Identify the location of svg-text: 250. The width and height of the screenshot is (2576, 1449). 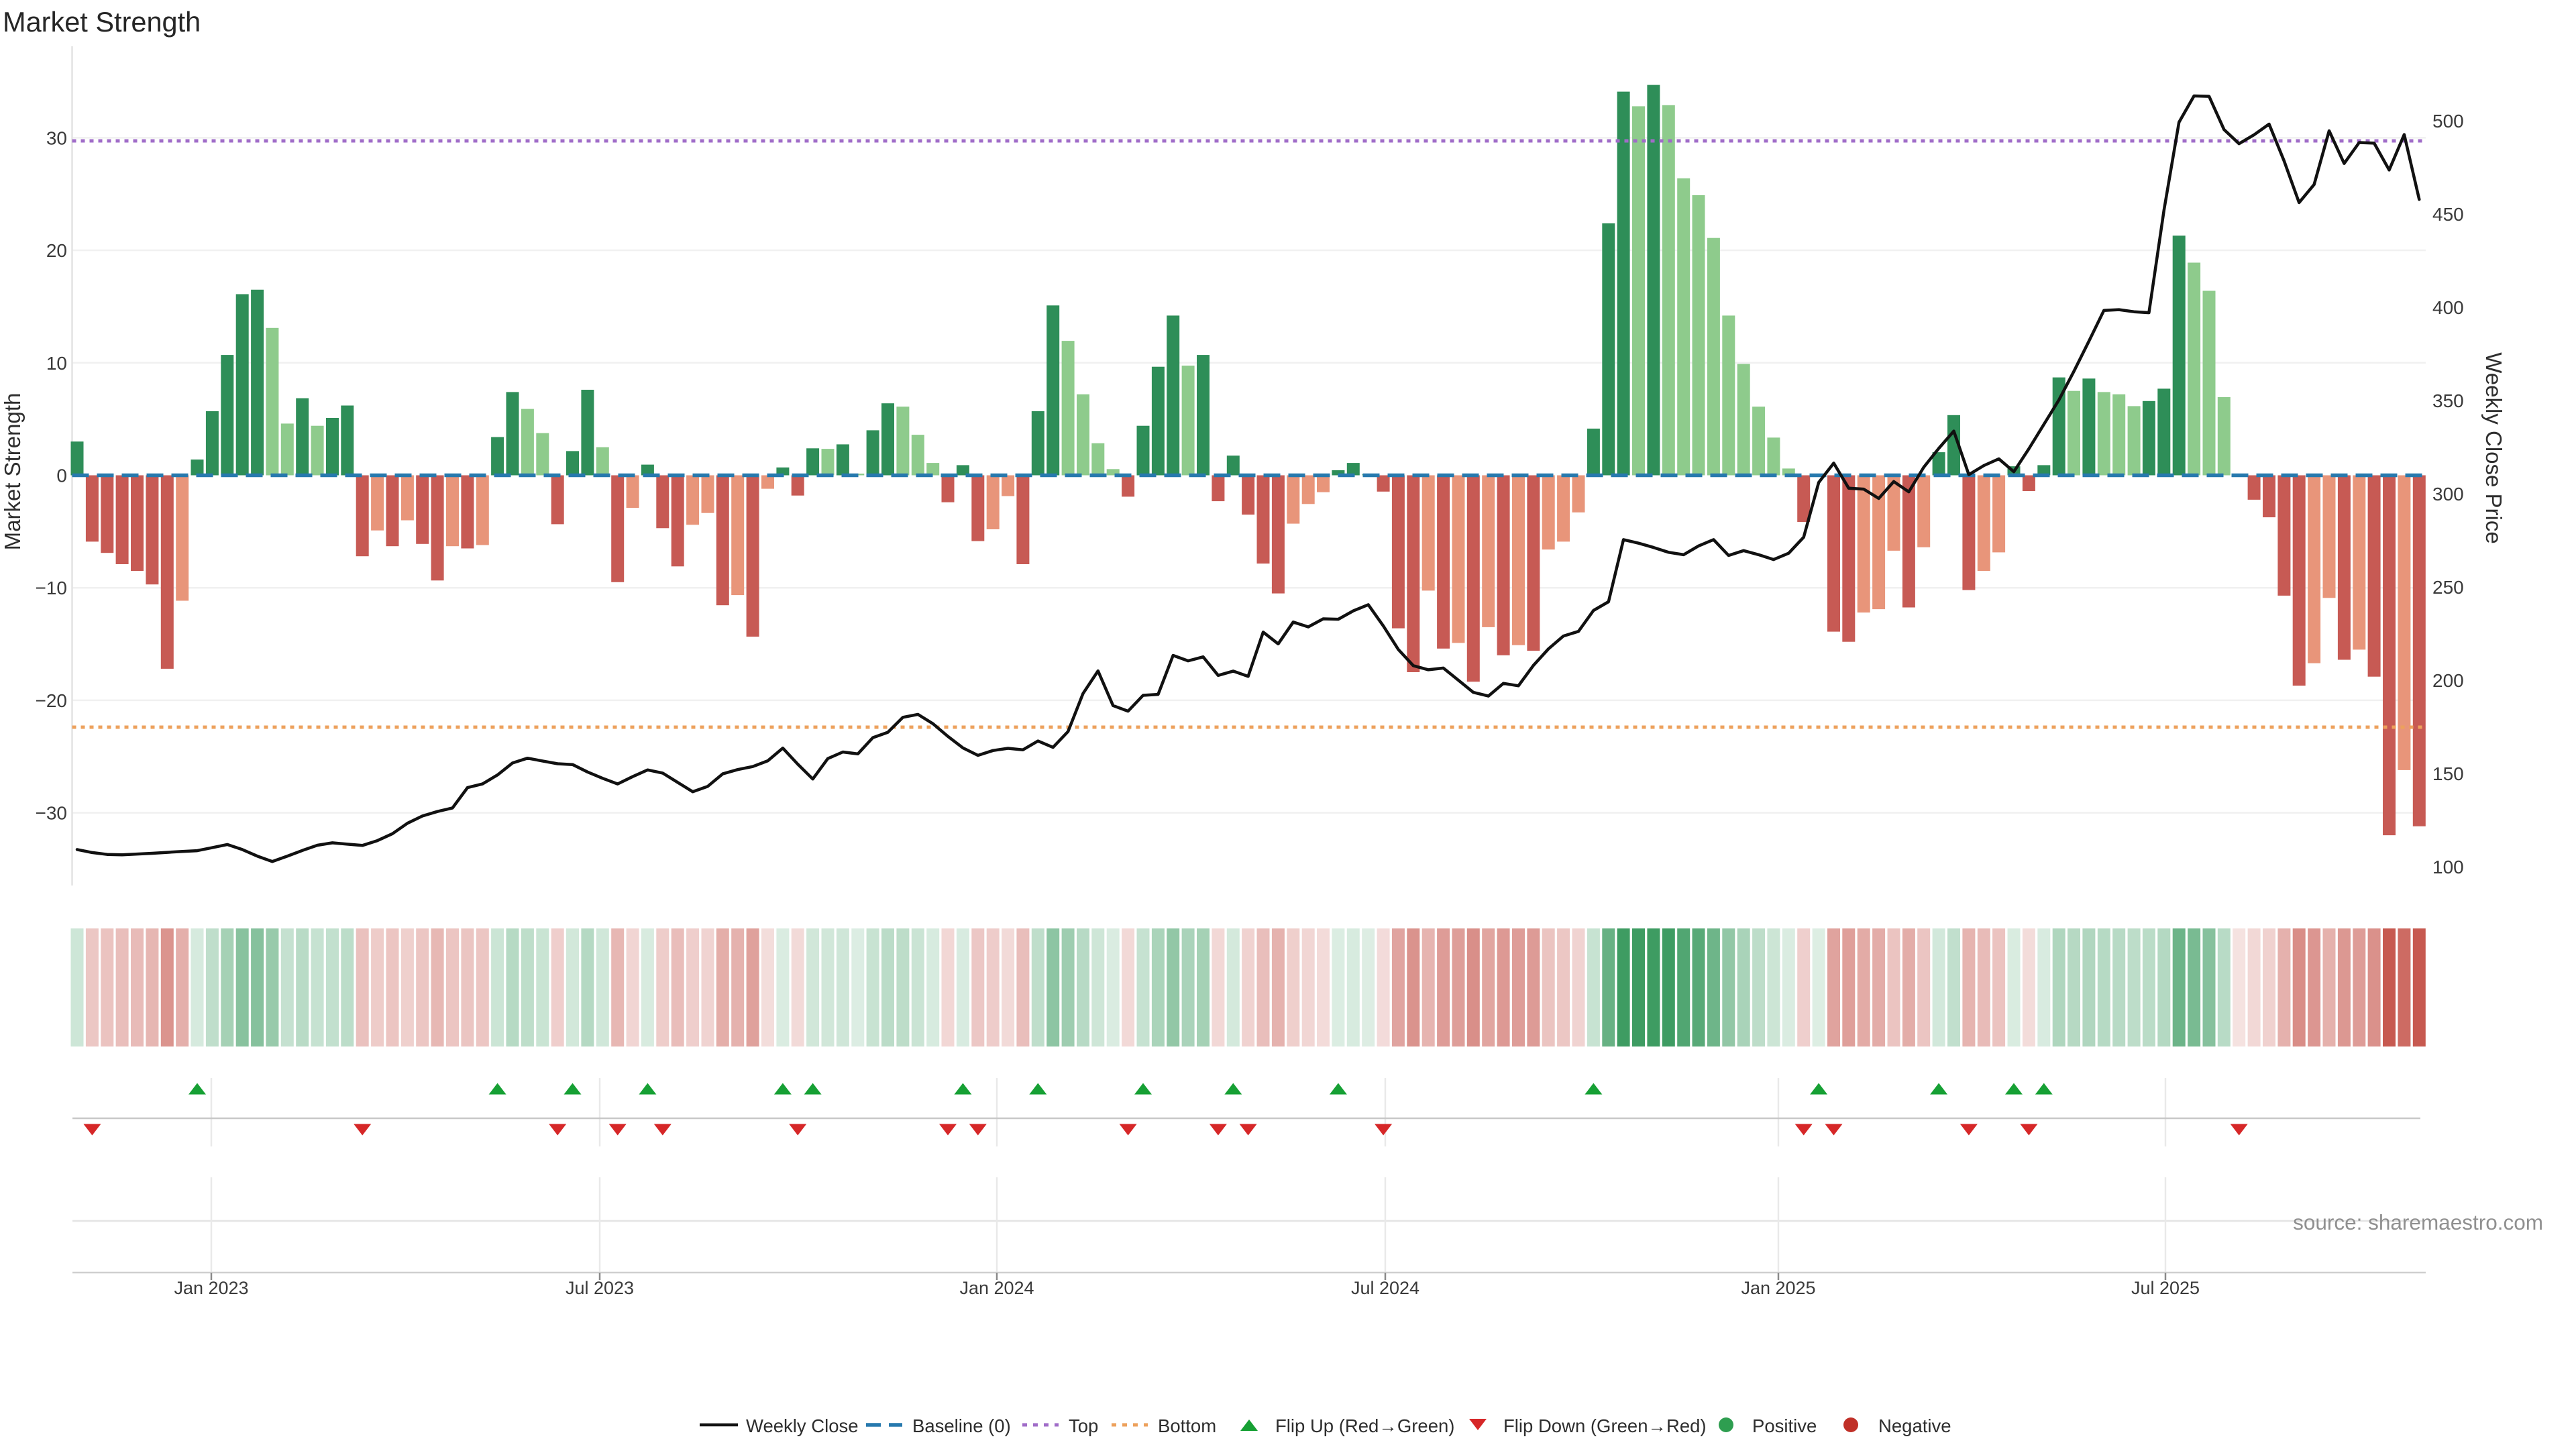
(2448, 587).